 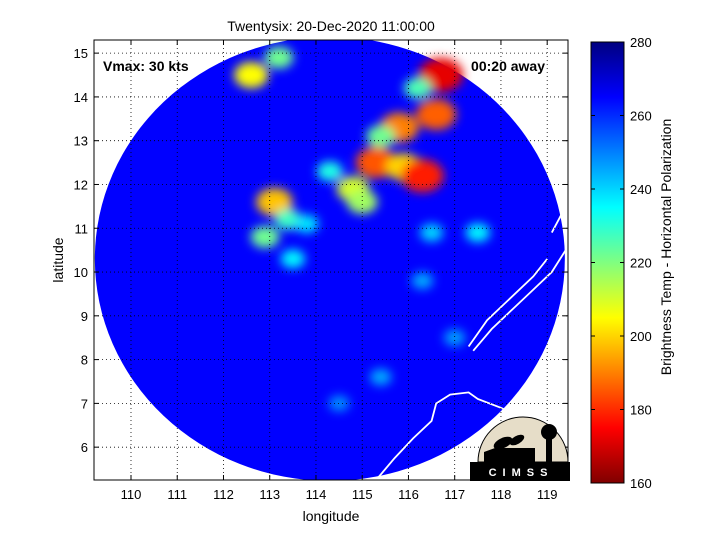 I want to click on colorbar-ticks: 160 180 200 220 240 260 280, so click(x=621, y=263).